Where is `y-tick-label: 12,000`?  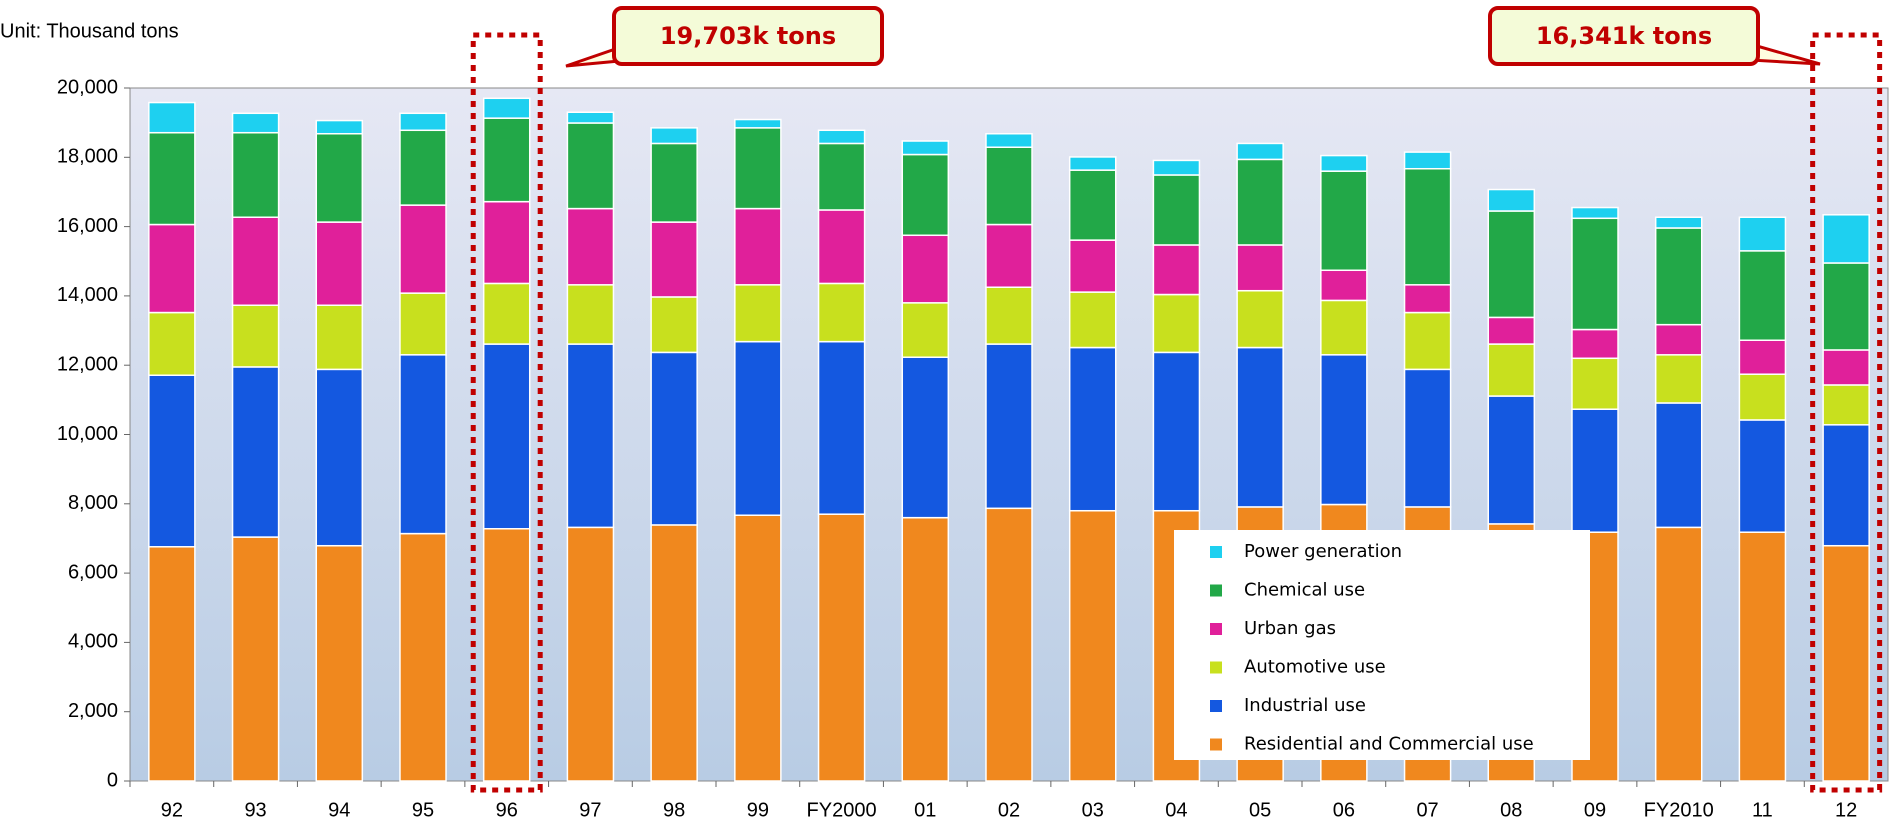 y-tick-label: 12,000 is located at coordinates (87, 364).